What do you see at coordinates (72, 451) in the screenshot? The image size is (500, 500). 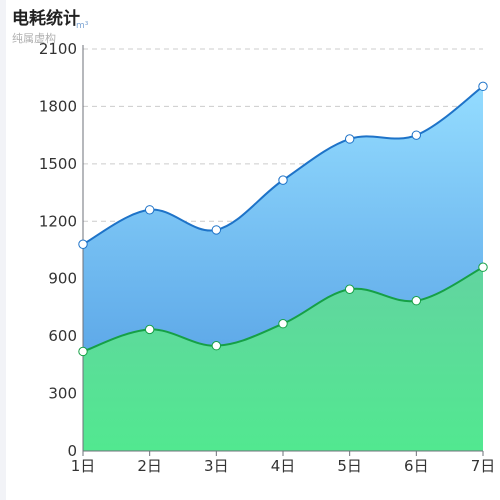 I see `y-tick-label: 0` at bounding box center [72, 451].